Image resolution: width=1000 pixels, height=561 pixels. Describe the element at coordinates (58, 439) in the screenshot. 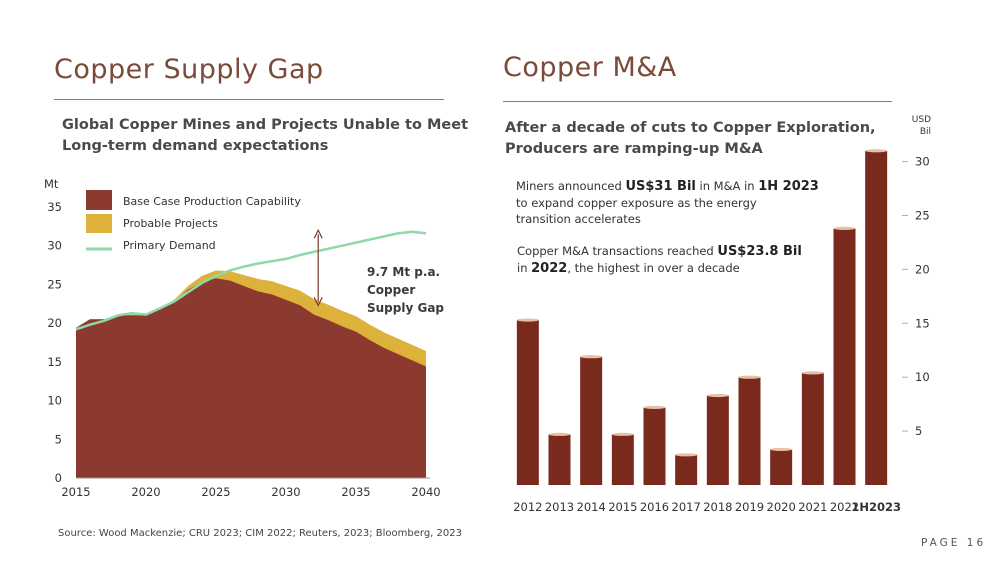

I see `left-y-tick-label: 5` at that location.